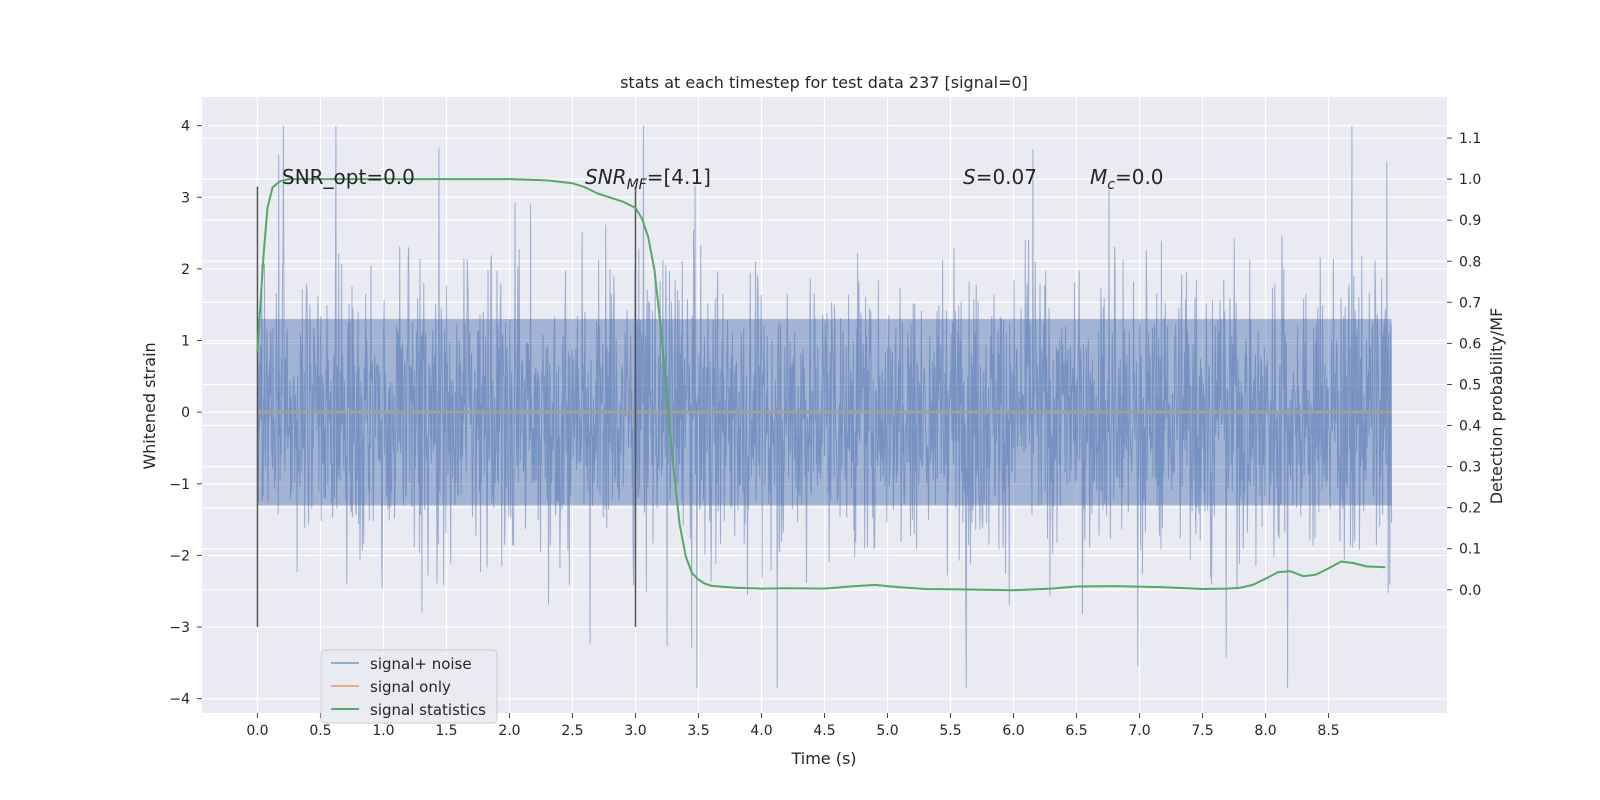 Image resolution: width=1600 pixels, height=800 pixels. I want to click on y-tick-label: −4, so click(179, 700).